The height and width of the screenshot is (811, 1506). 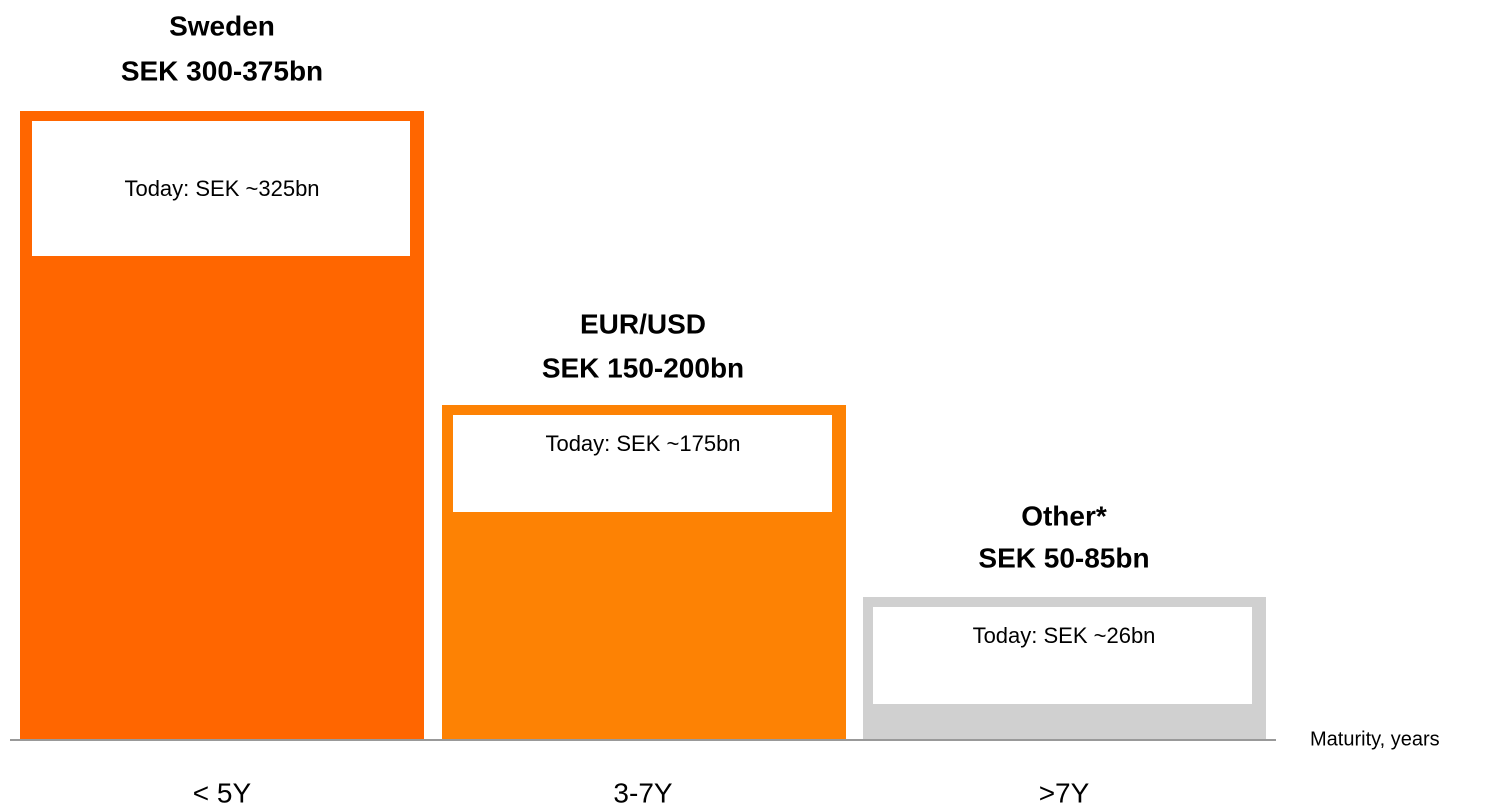 I want to click on block-today: Today: SEK ~26bn, so click(x=1064, y=635).